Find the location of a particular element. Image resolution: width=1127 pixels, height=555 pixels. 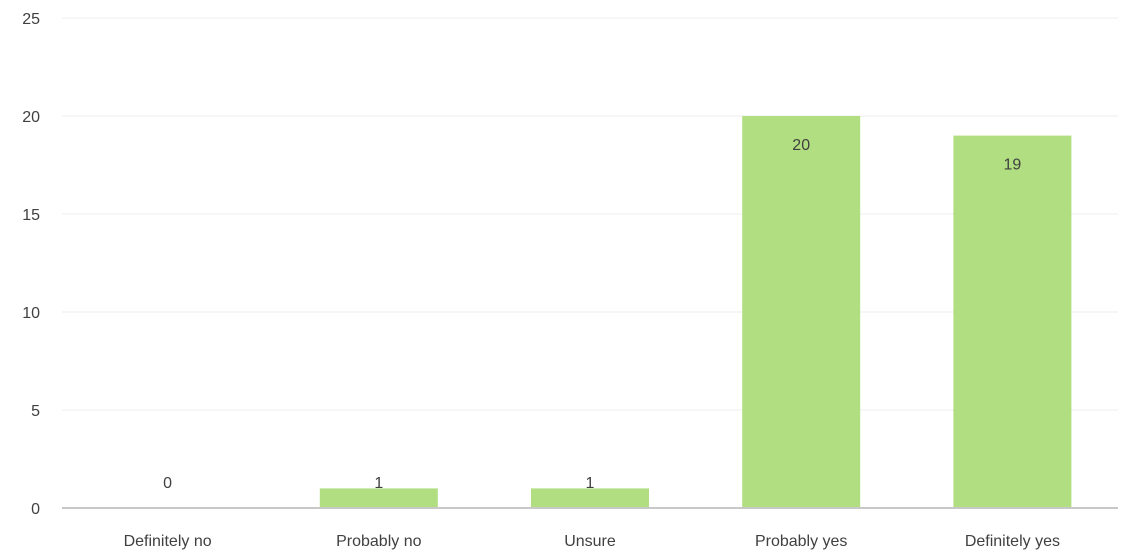

x-tick-label: Definitely yes is located at coordinates (1012, 541).